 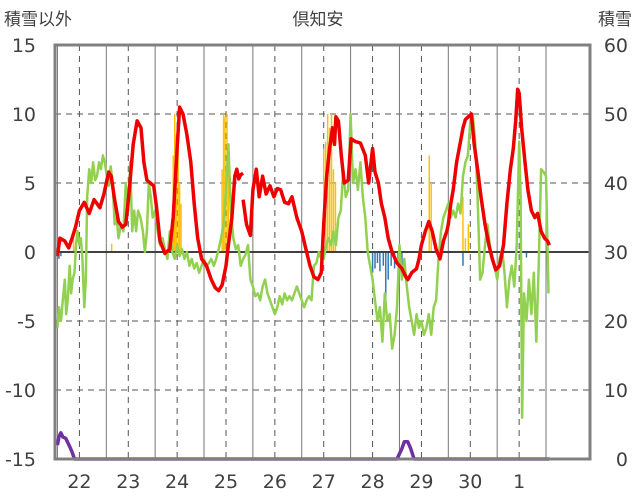 What do you see at coordinates (38, 20) in the screenshot?
I see `left-axis-title: 積雪以外` at bounding box center [38, 20].